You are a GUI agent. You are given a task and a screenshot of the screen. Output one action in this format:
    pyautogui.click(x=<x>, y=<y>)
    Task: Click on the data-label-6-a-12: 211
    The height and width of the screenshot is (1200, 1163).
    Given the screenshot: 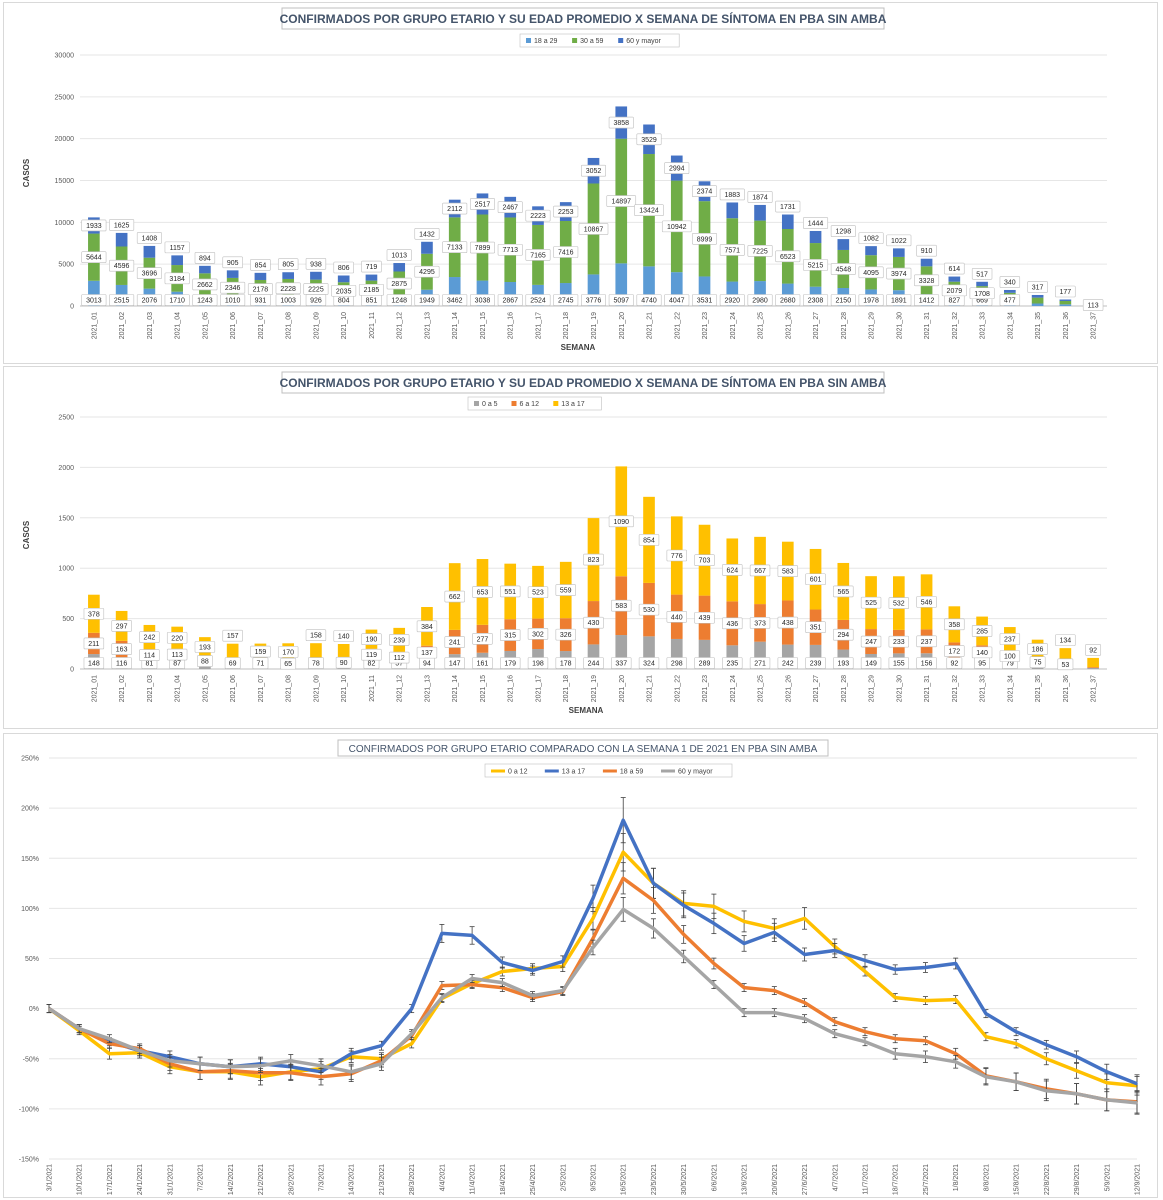 What is the action you would take?
    pyautogui.click(x=93, y=644)
    